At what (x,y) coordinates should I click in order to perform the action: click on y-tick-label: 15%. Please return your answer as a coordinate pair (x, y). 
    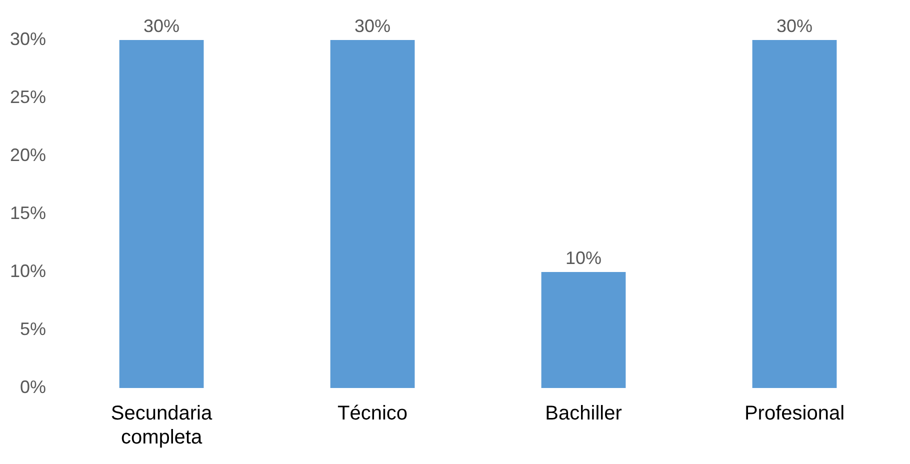
    Looking at the image, I should click on (28, 212).